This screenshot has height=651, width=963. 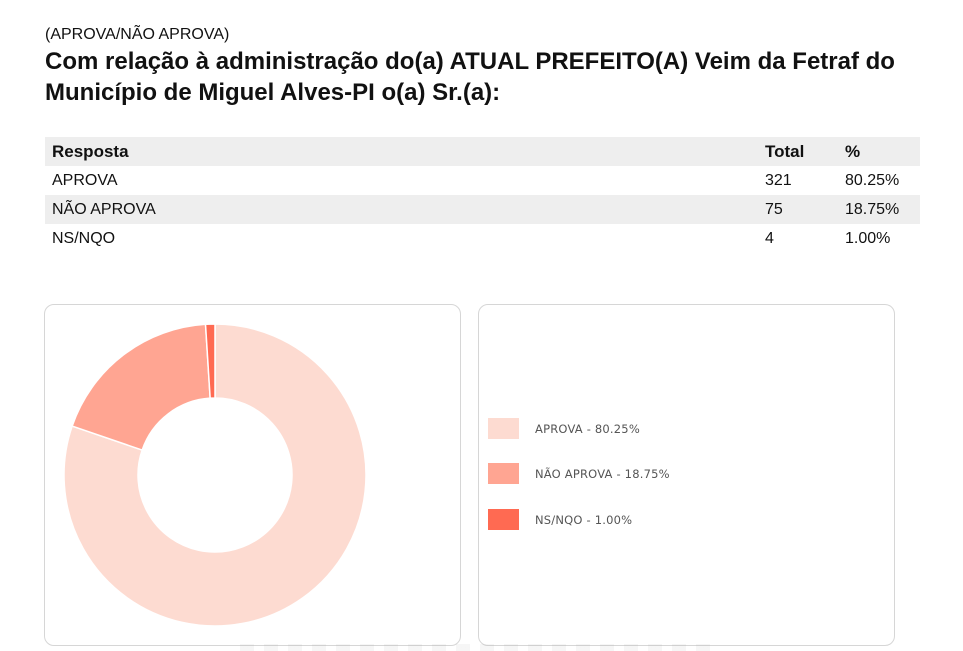 What do you see at coordinates (769, 238) in the screenshot?
I see `cell-total: 4` at bounding box center [769, 238].